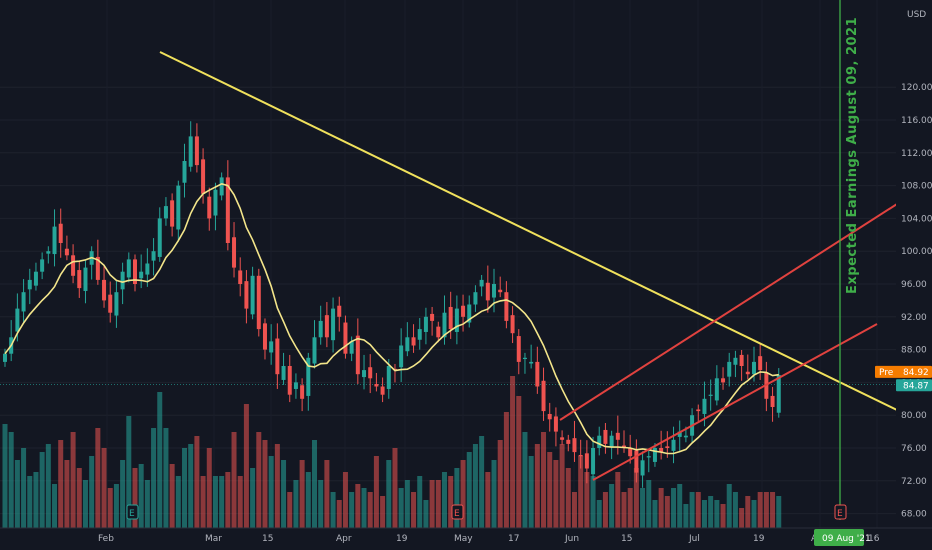 The width and height of the screenshot is (932, 550). What do you see at coordinates (106, 539) in the screenshot?
I see `time-tick-label: Feb` at bounding box center [106, 539].